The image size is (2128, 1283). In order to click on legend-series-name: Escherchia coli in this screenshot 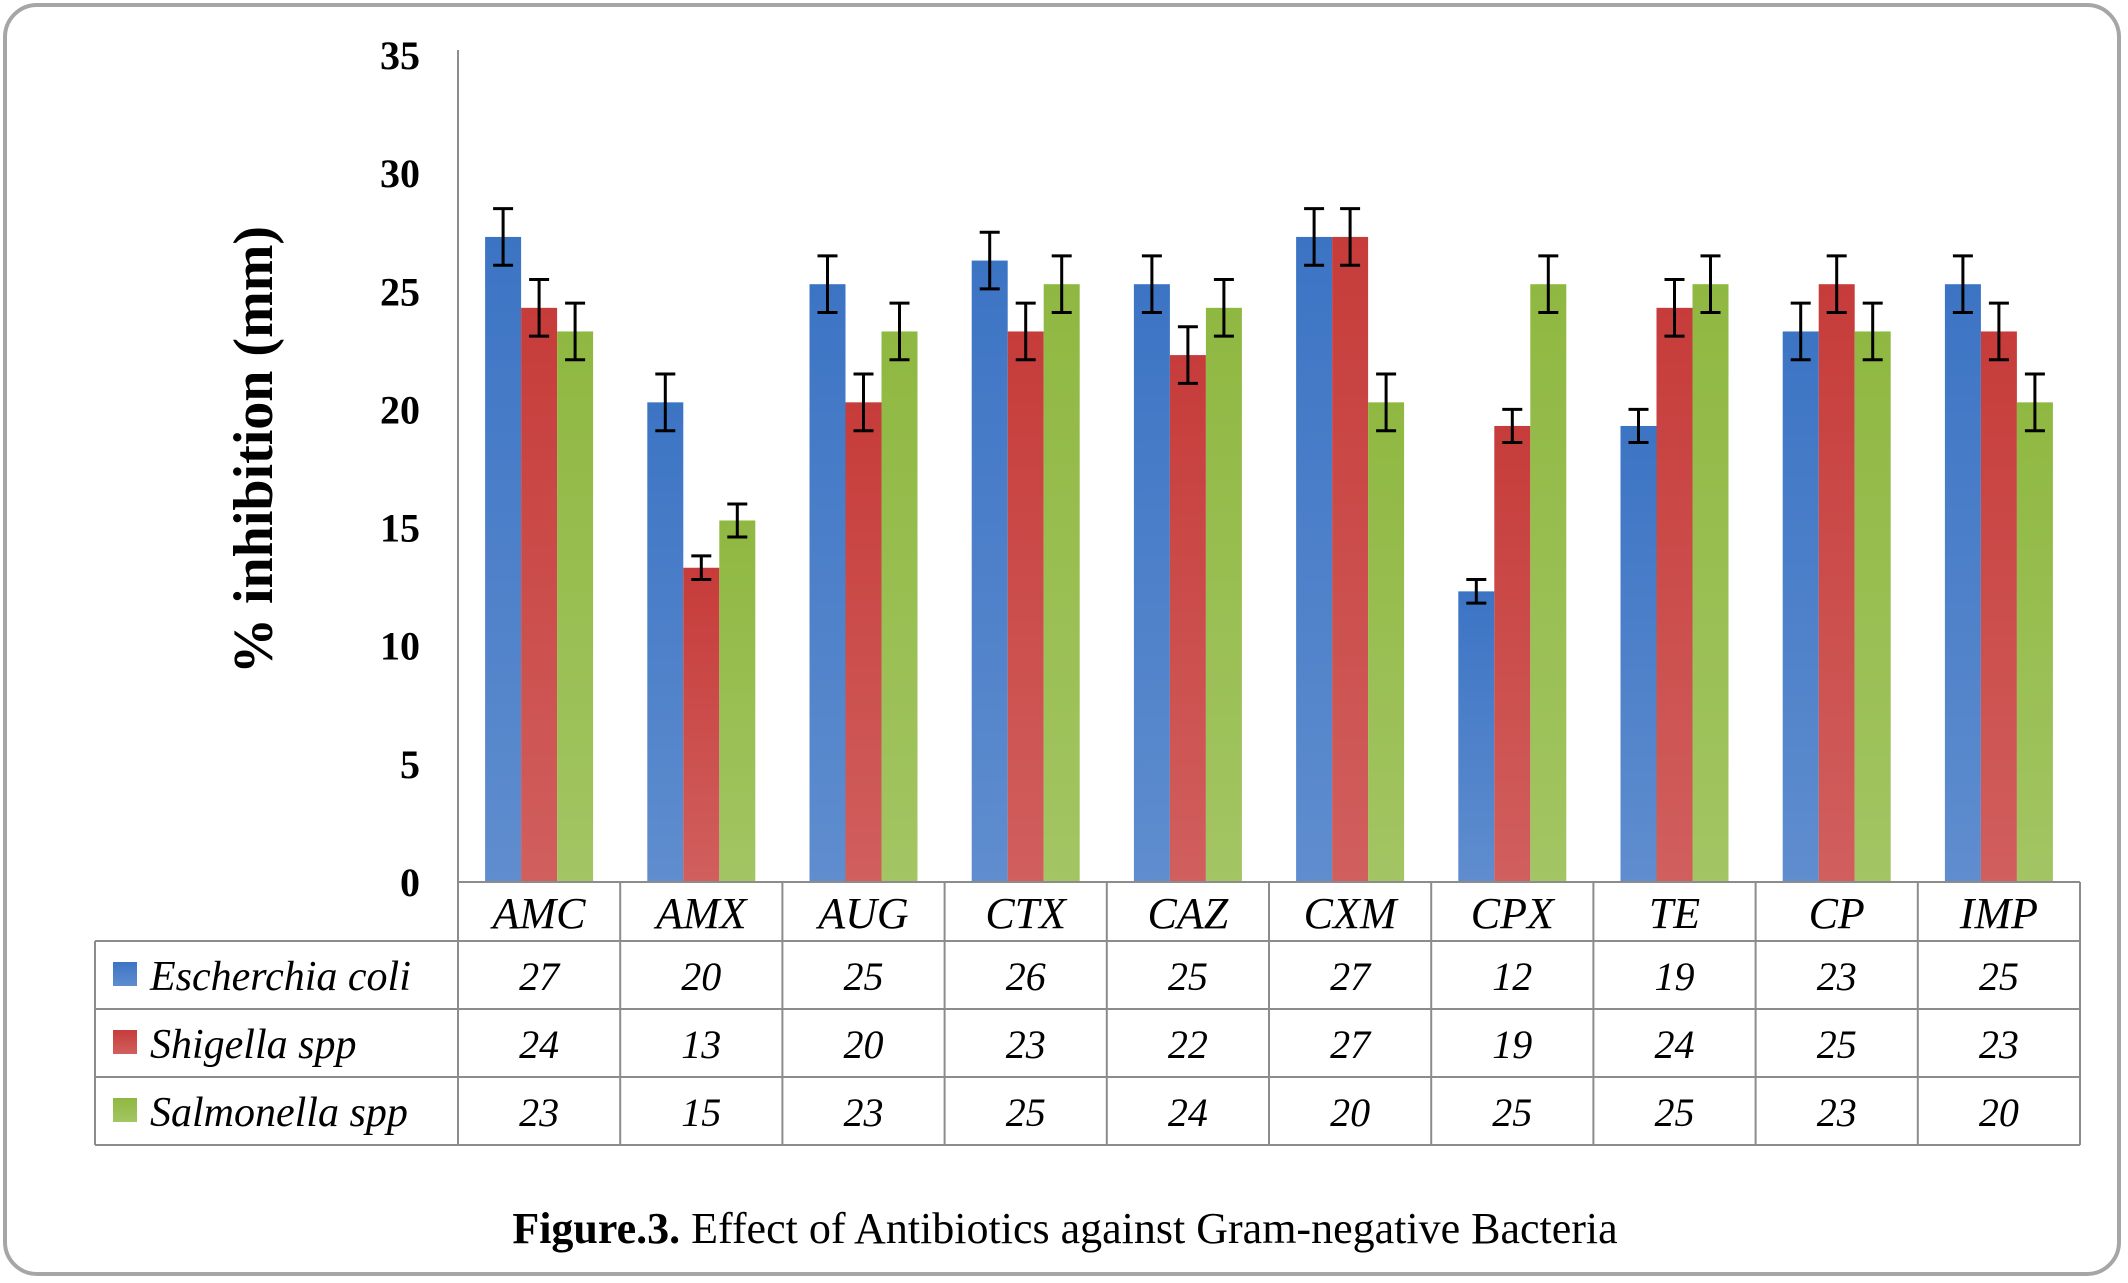, I will do `click(280, 977)`.